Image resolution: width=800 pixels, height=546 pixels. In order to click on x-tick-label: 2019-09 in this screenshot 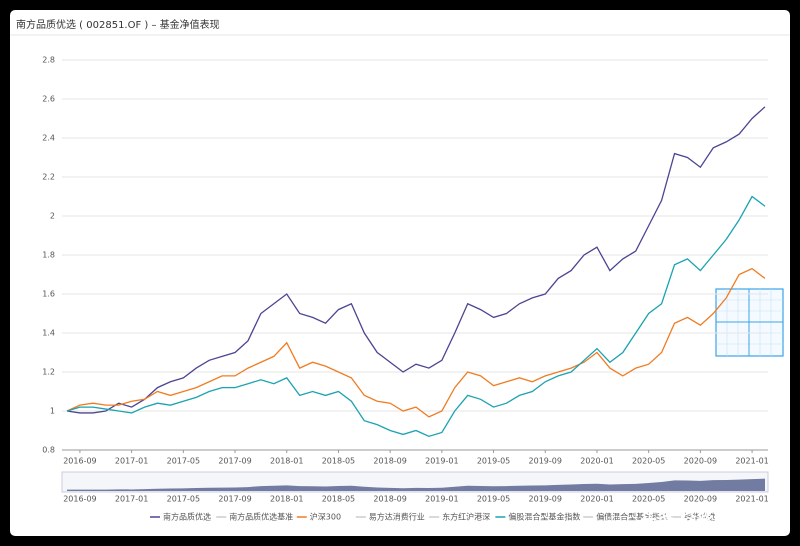, I will do `click(545, 461)`.